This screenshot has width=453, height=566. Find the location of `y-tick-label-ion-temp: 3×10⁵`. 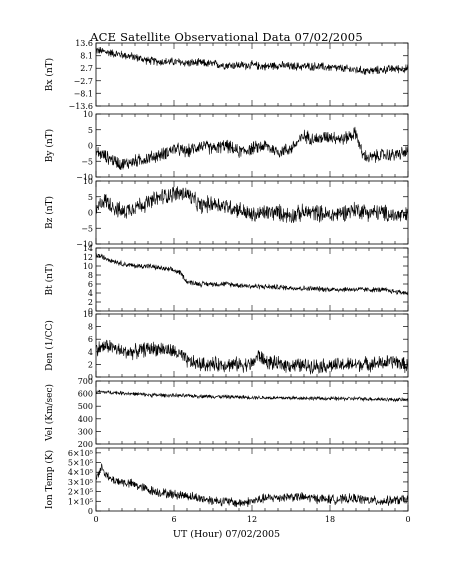

y-tick-label-ion-temp: 3×10⁵ is located at coordinates (80, 482).